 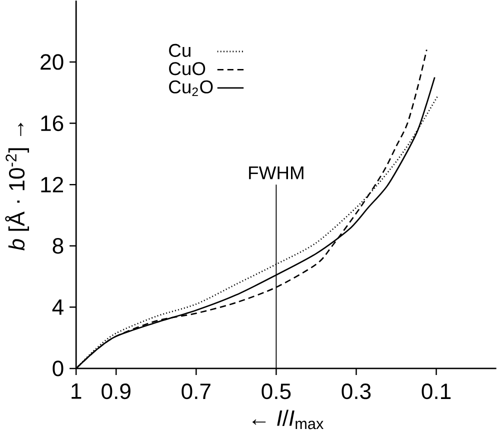 I want to click on x-tick-label: 0.7, so click(x=196, y=391).